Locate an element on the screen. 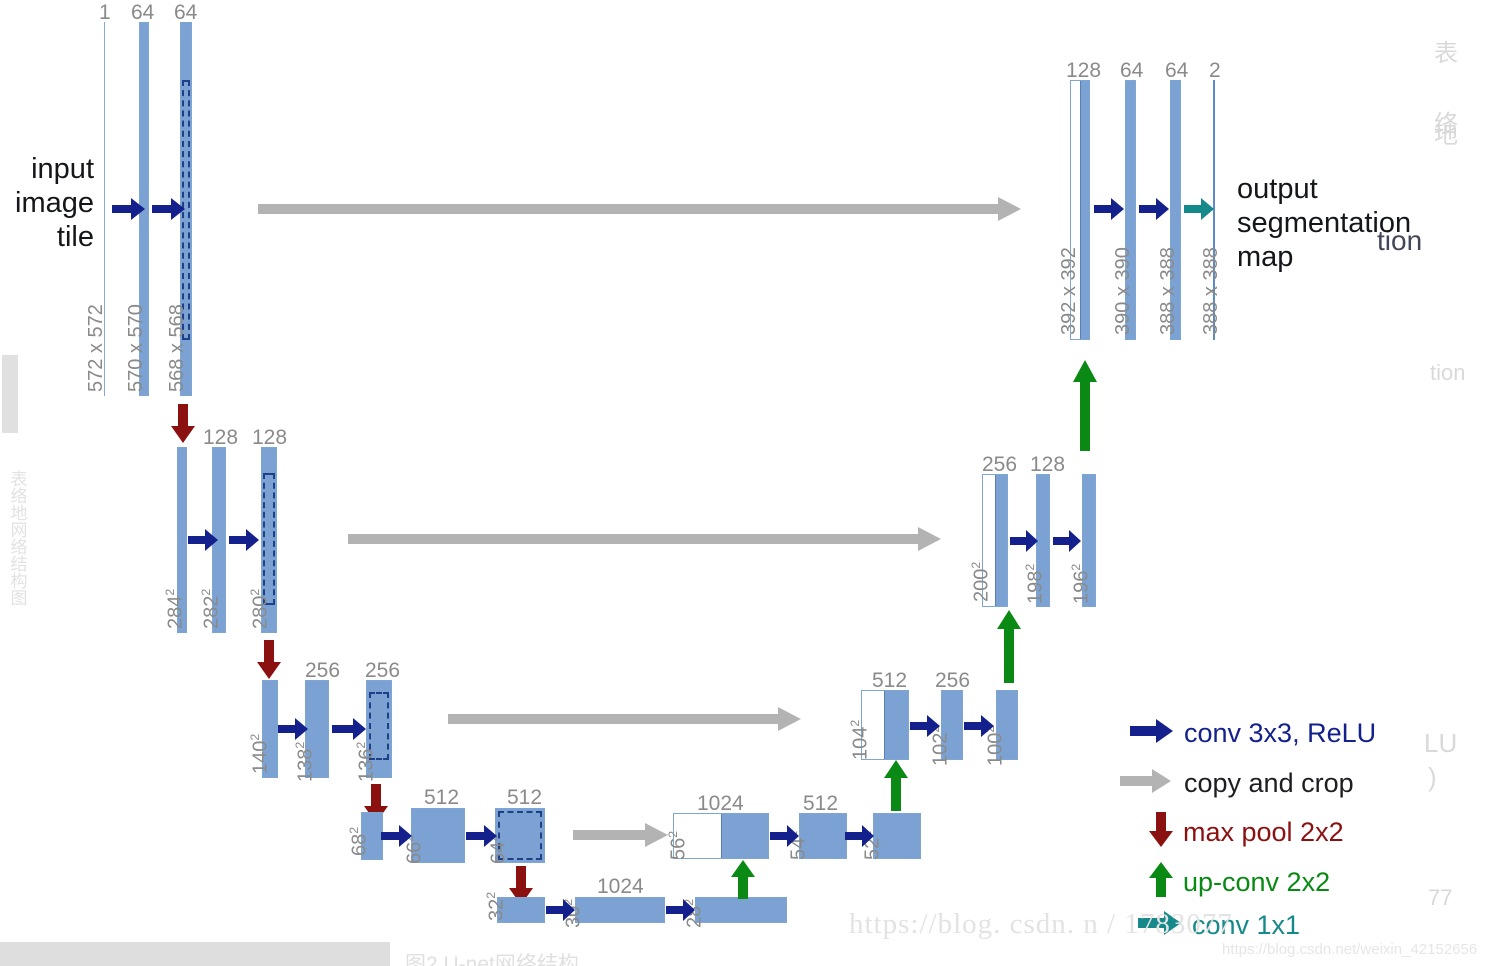 This screenshot has height=966, width=1501. channel-label-512a: 512 is located at coordinates (442, 797).